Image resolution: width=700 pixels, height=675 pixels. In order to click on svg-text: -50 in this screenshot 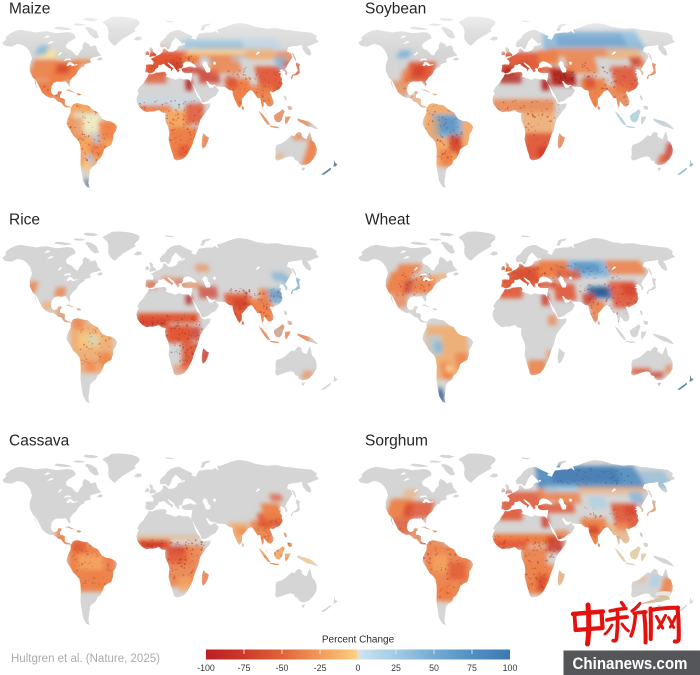, I will do `click(282, 668)`.